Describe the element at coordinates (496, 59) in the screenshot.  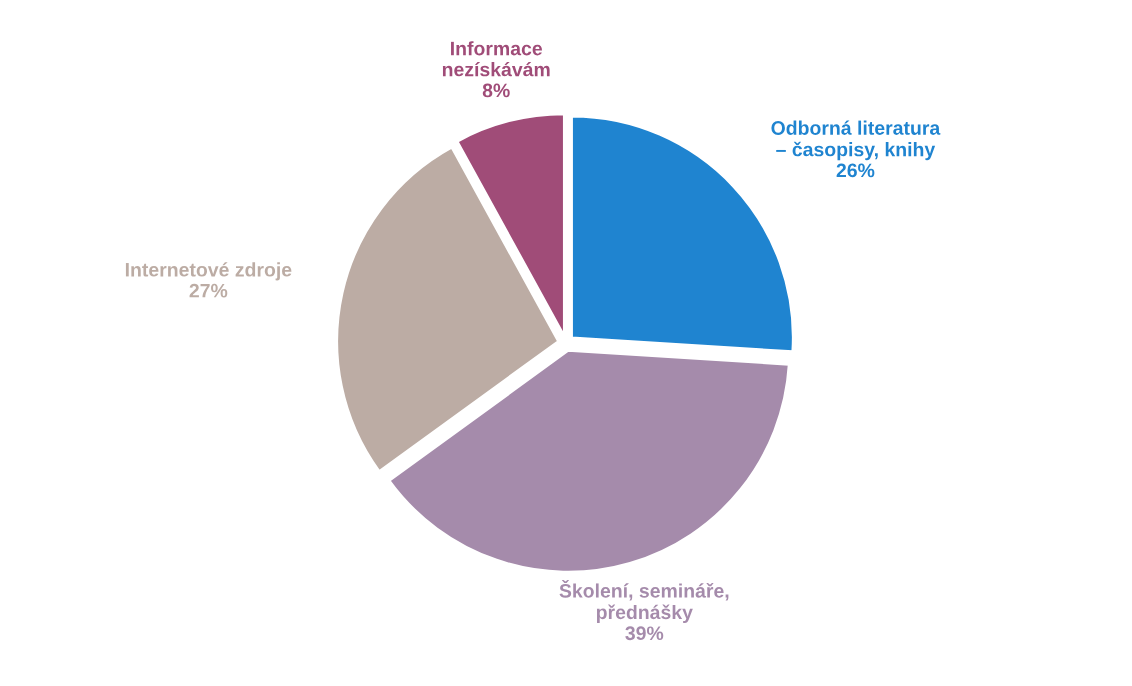
I see `slice-label: Informace nezískávám` at that location.